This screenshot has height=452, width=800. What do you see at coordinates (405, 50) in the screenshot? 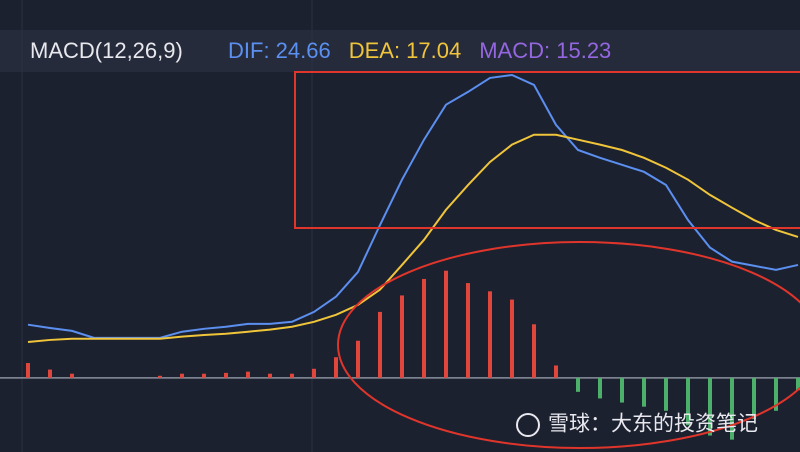
I see `legend-label: DEA: 17.04` at bounding box center [405, 50].